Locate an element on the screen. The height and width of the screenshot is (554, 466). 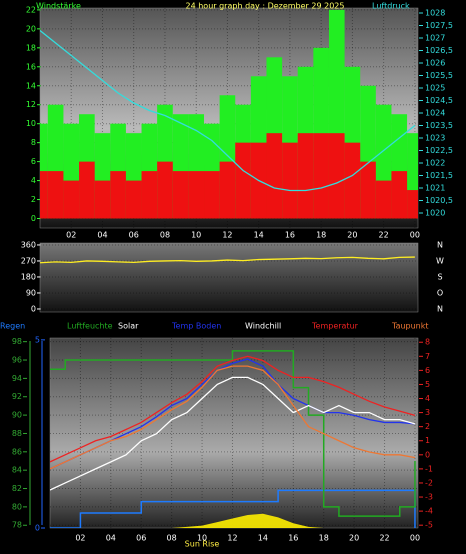
y-tick-label: 84 is located at coordinates (17, 470).